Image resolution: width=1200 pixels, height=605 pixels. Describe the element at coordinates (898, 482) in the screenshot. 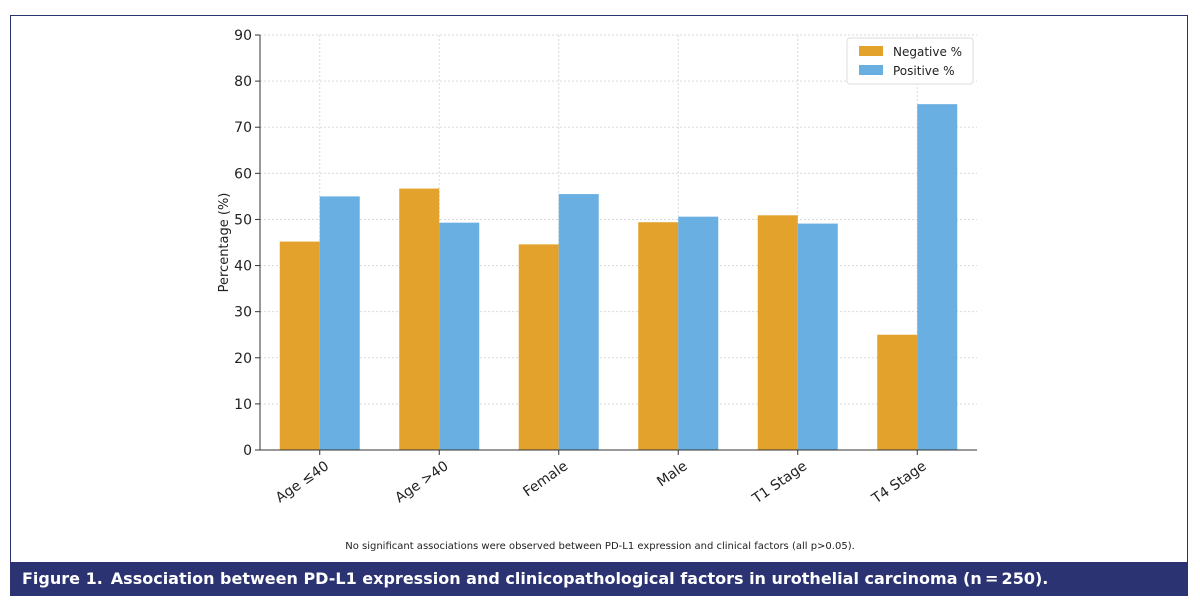

I see `x-tick-label: T4 Stage` at that location.